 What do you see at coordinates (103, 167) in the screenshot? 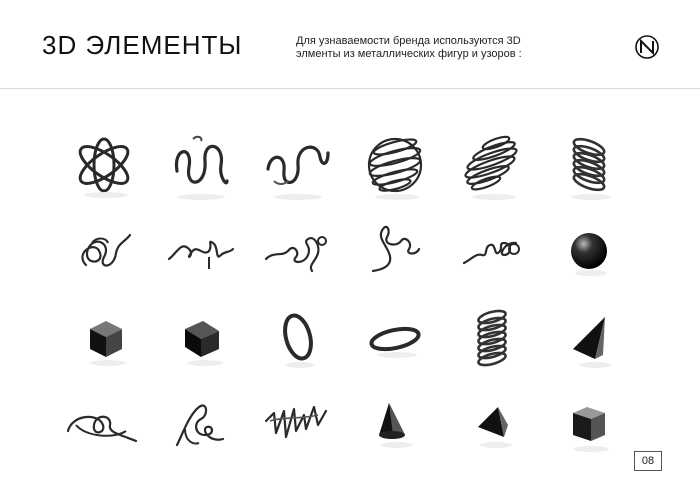
I see `atom-icon` at bounding box center [103, 167].